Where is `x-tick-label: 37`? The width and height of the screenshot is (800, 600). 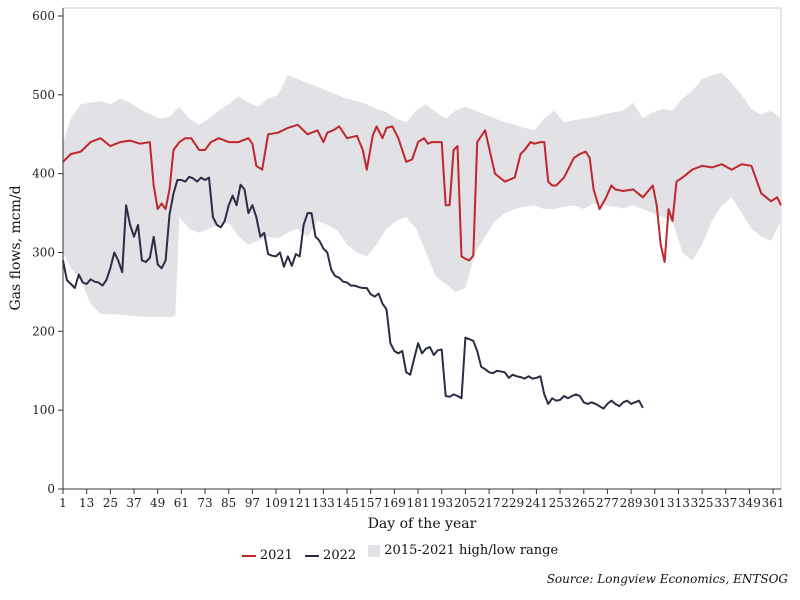
x-tick-label: 37 is located at coordinates (133, 503).